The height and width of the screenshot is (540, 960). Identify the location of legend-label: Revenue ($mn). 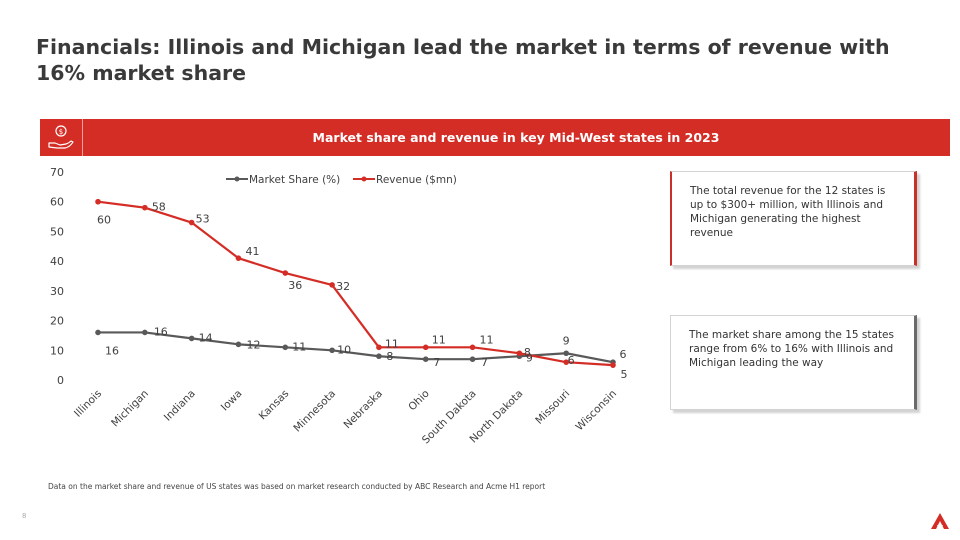
(416, 180).